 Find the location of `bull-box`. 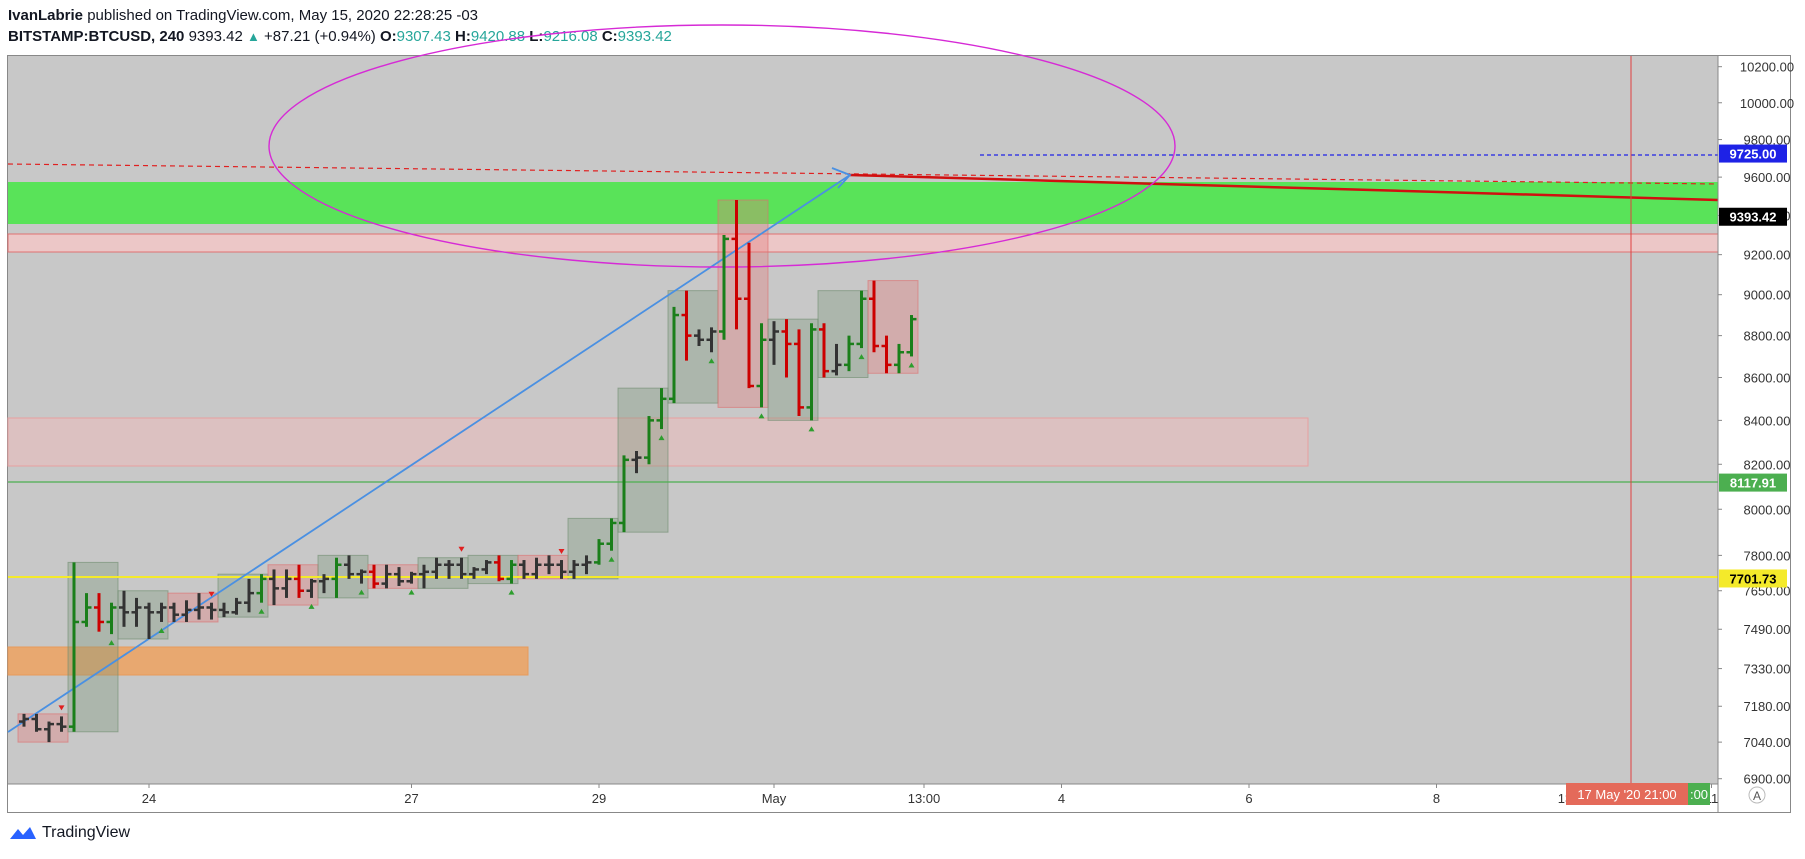

bull-box is located at coordinates (593, 548).